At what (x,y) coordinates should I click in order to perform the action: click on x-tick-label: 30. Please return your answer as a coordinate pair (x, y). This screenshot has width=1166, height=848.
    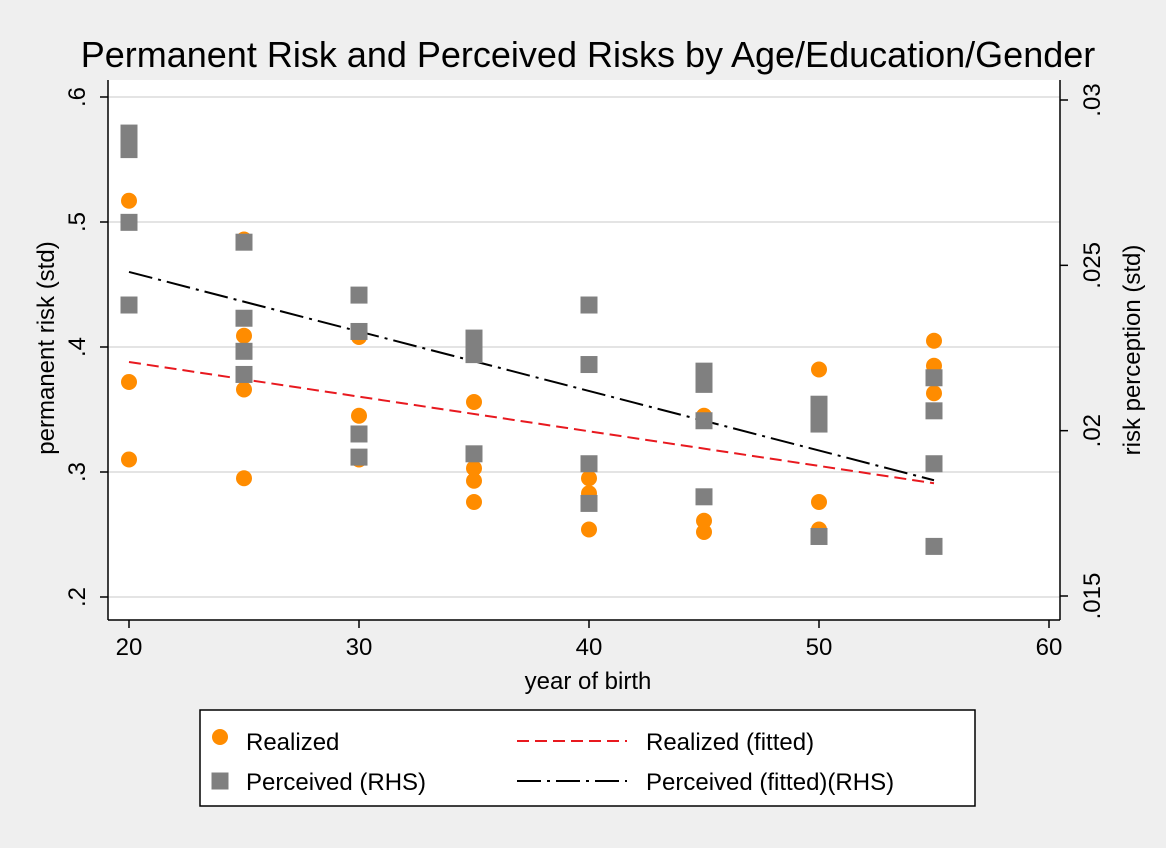
    Looking at the image, I should click on (359, 647).